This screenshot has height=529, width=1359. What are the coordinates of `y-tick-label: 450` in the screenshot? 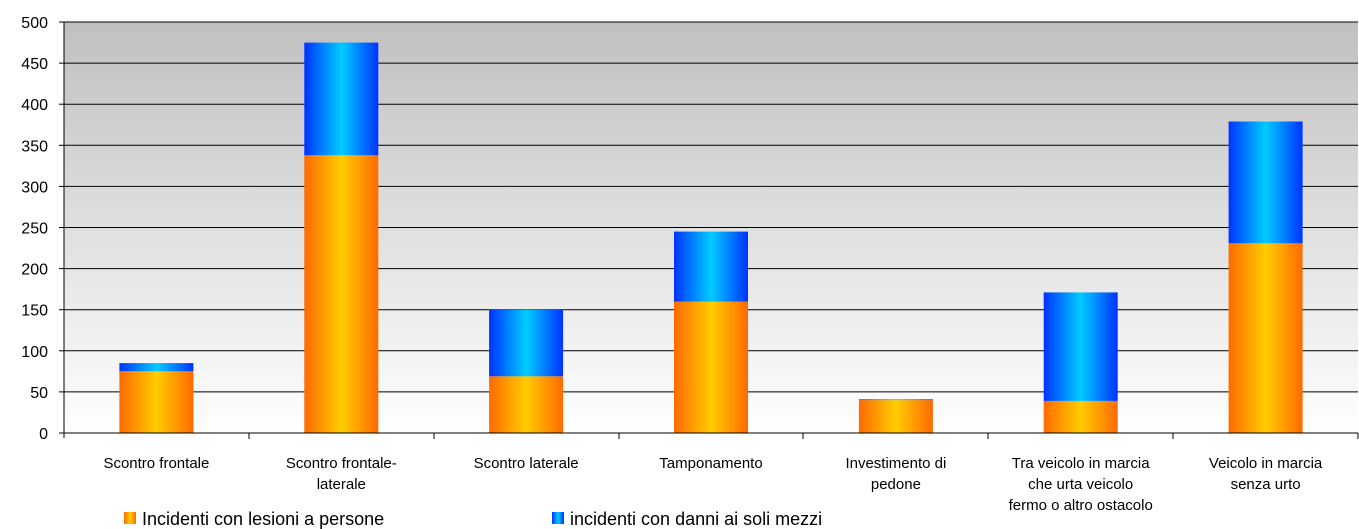 It's located at (34, 64).